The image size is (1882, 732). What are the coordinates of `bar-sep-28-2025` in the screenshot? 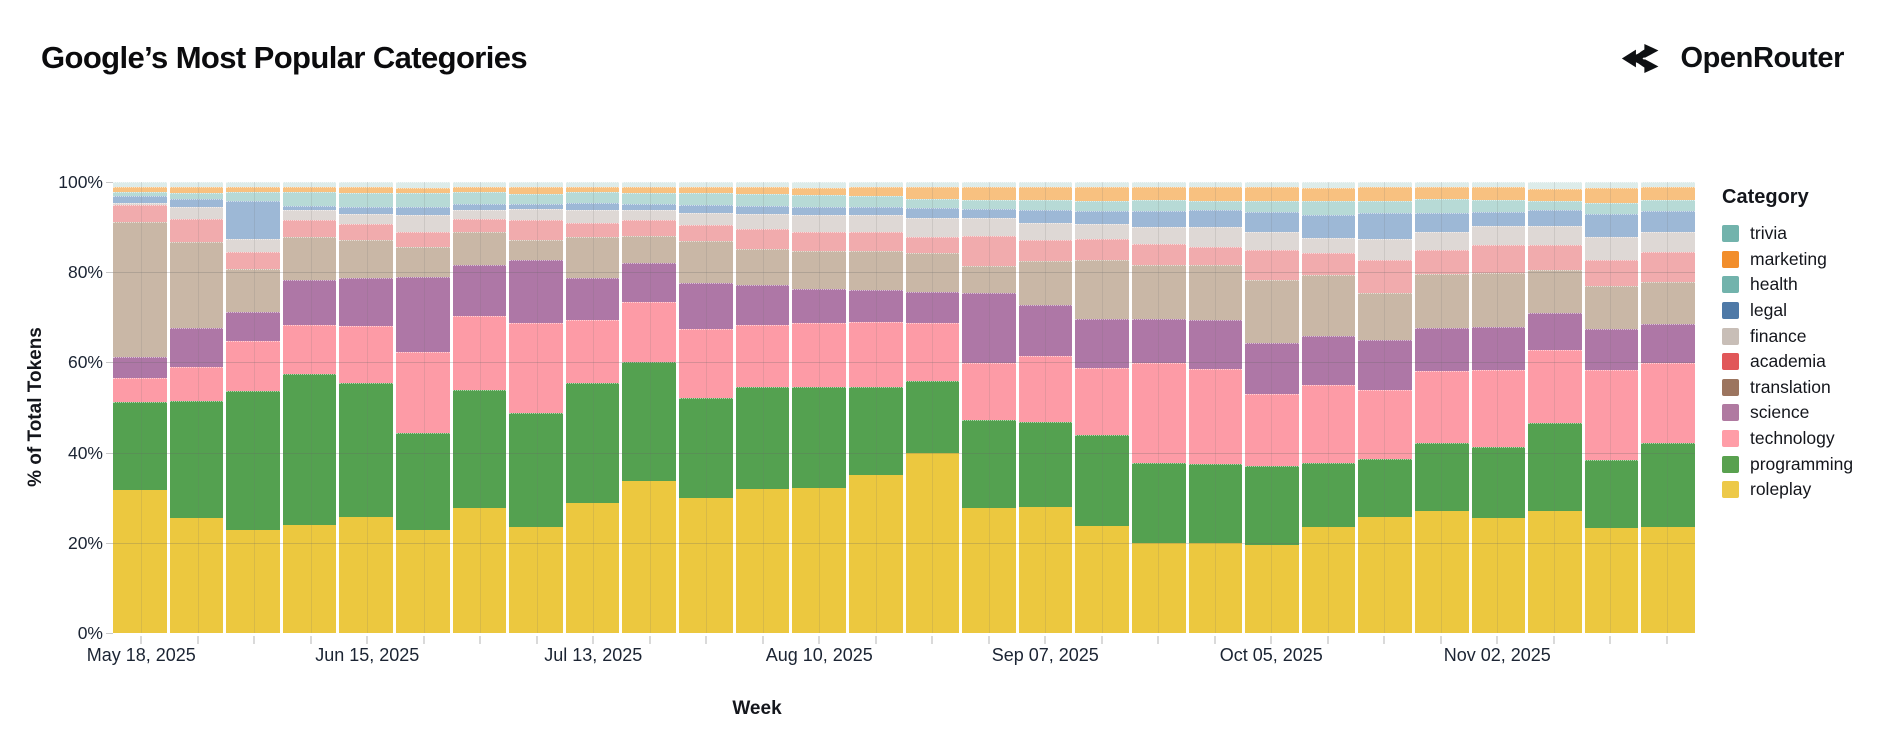 It's located at (1215, 407).